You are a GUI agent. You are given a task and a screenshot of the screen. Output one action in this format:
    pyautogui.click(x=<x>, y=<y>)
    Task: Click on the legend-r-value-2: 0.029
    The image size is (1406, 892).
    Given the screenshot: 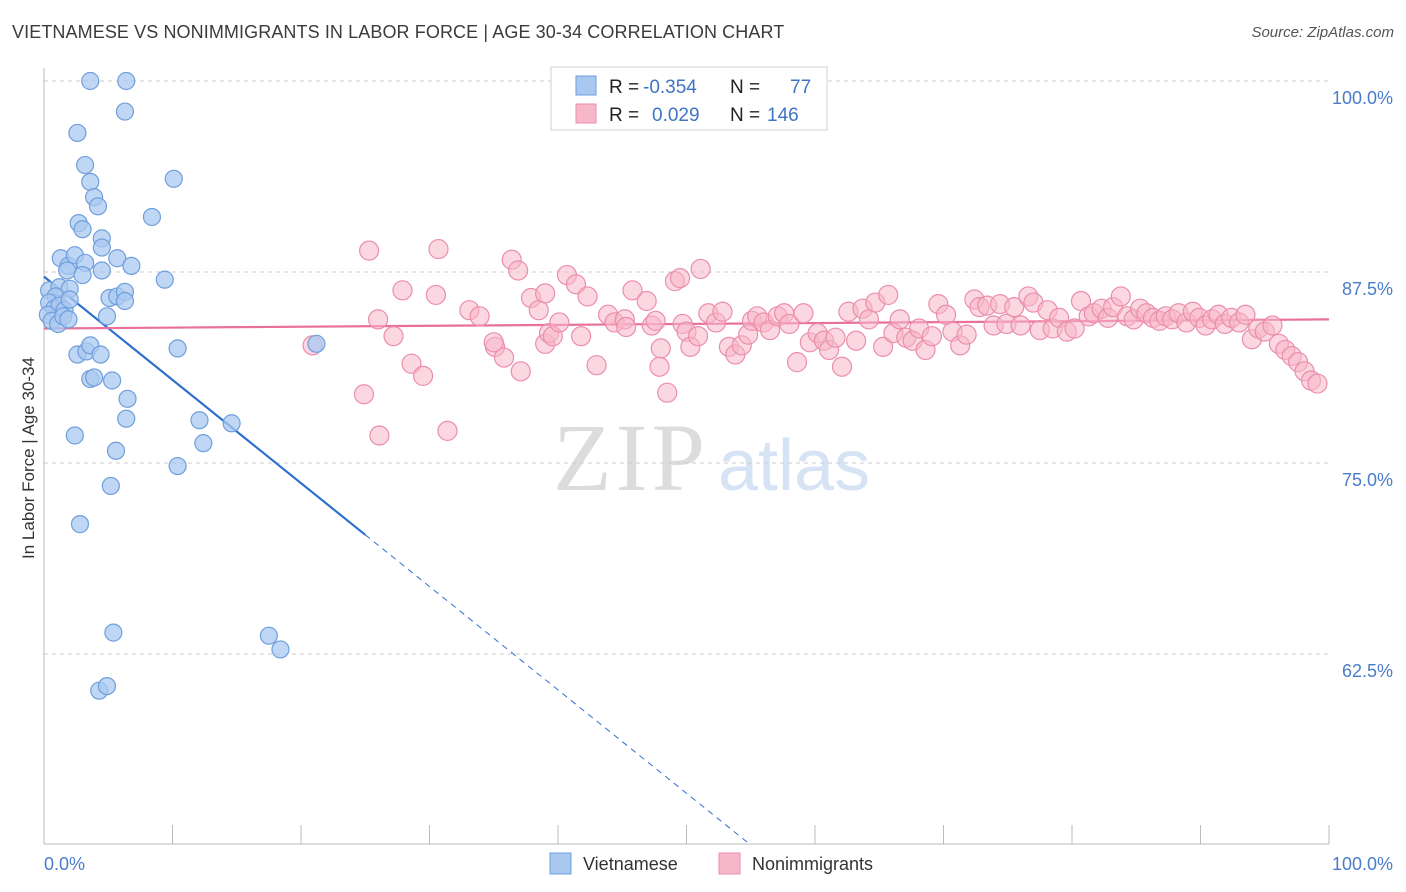 What is the action you would take?
    pyautogui.click(x=676, y=115)
    